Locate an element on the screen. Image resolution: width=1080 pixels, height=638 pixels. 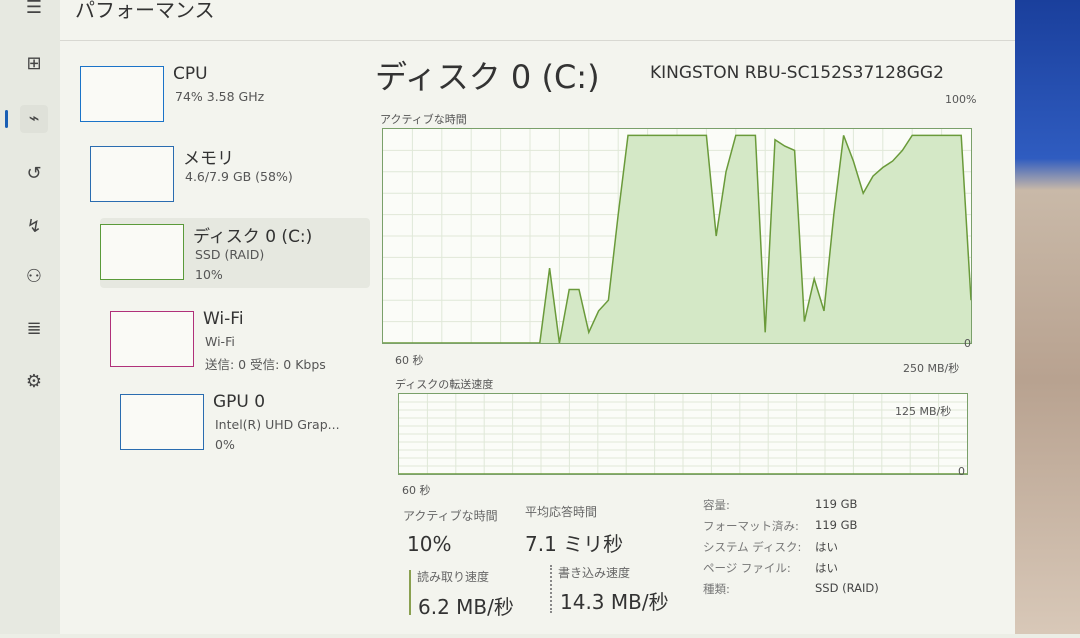
write-indicator is located at coordinates (551, 589).